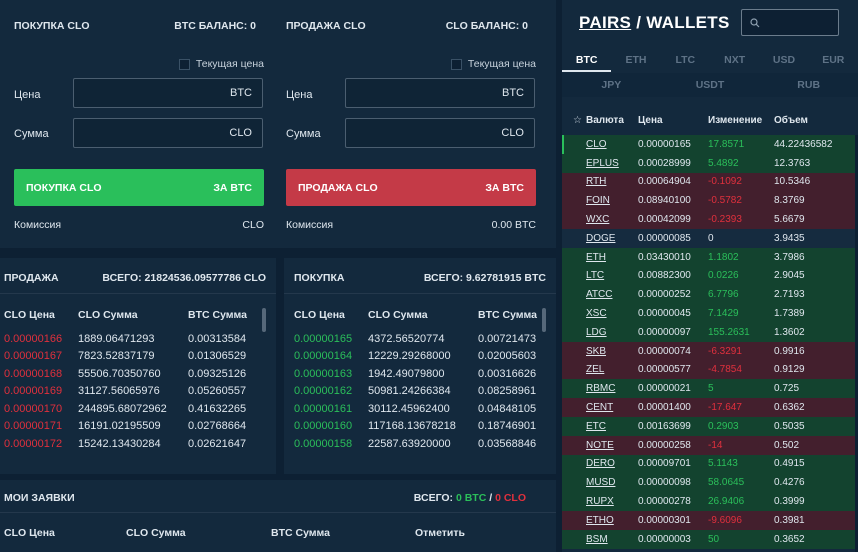  I want to click on star-icon: ☆, so click(577, 120).